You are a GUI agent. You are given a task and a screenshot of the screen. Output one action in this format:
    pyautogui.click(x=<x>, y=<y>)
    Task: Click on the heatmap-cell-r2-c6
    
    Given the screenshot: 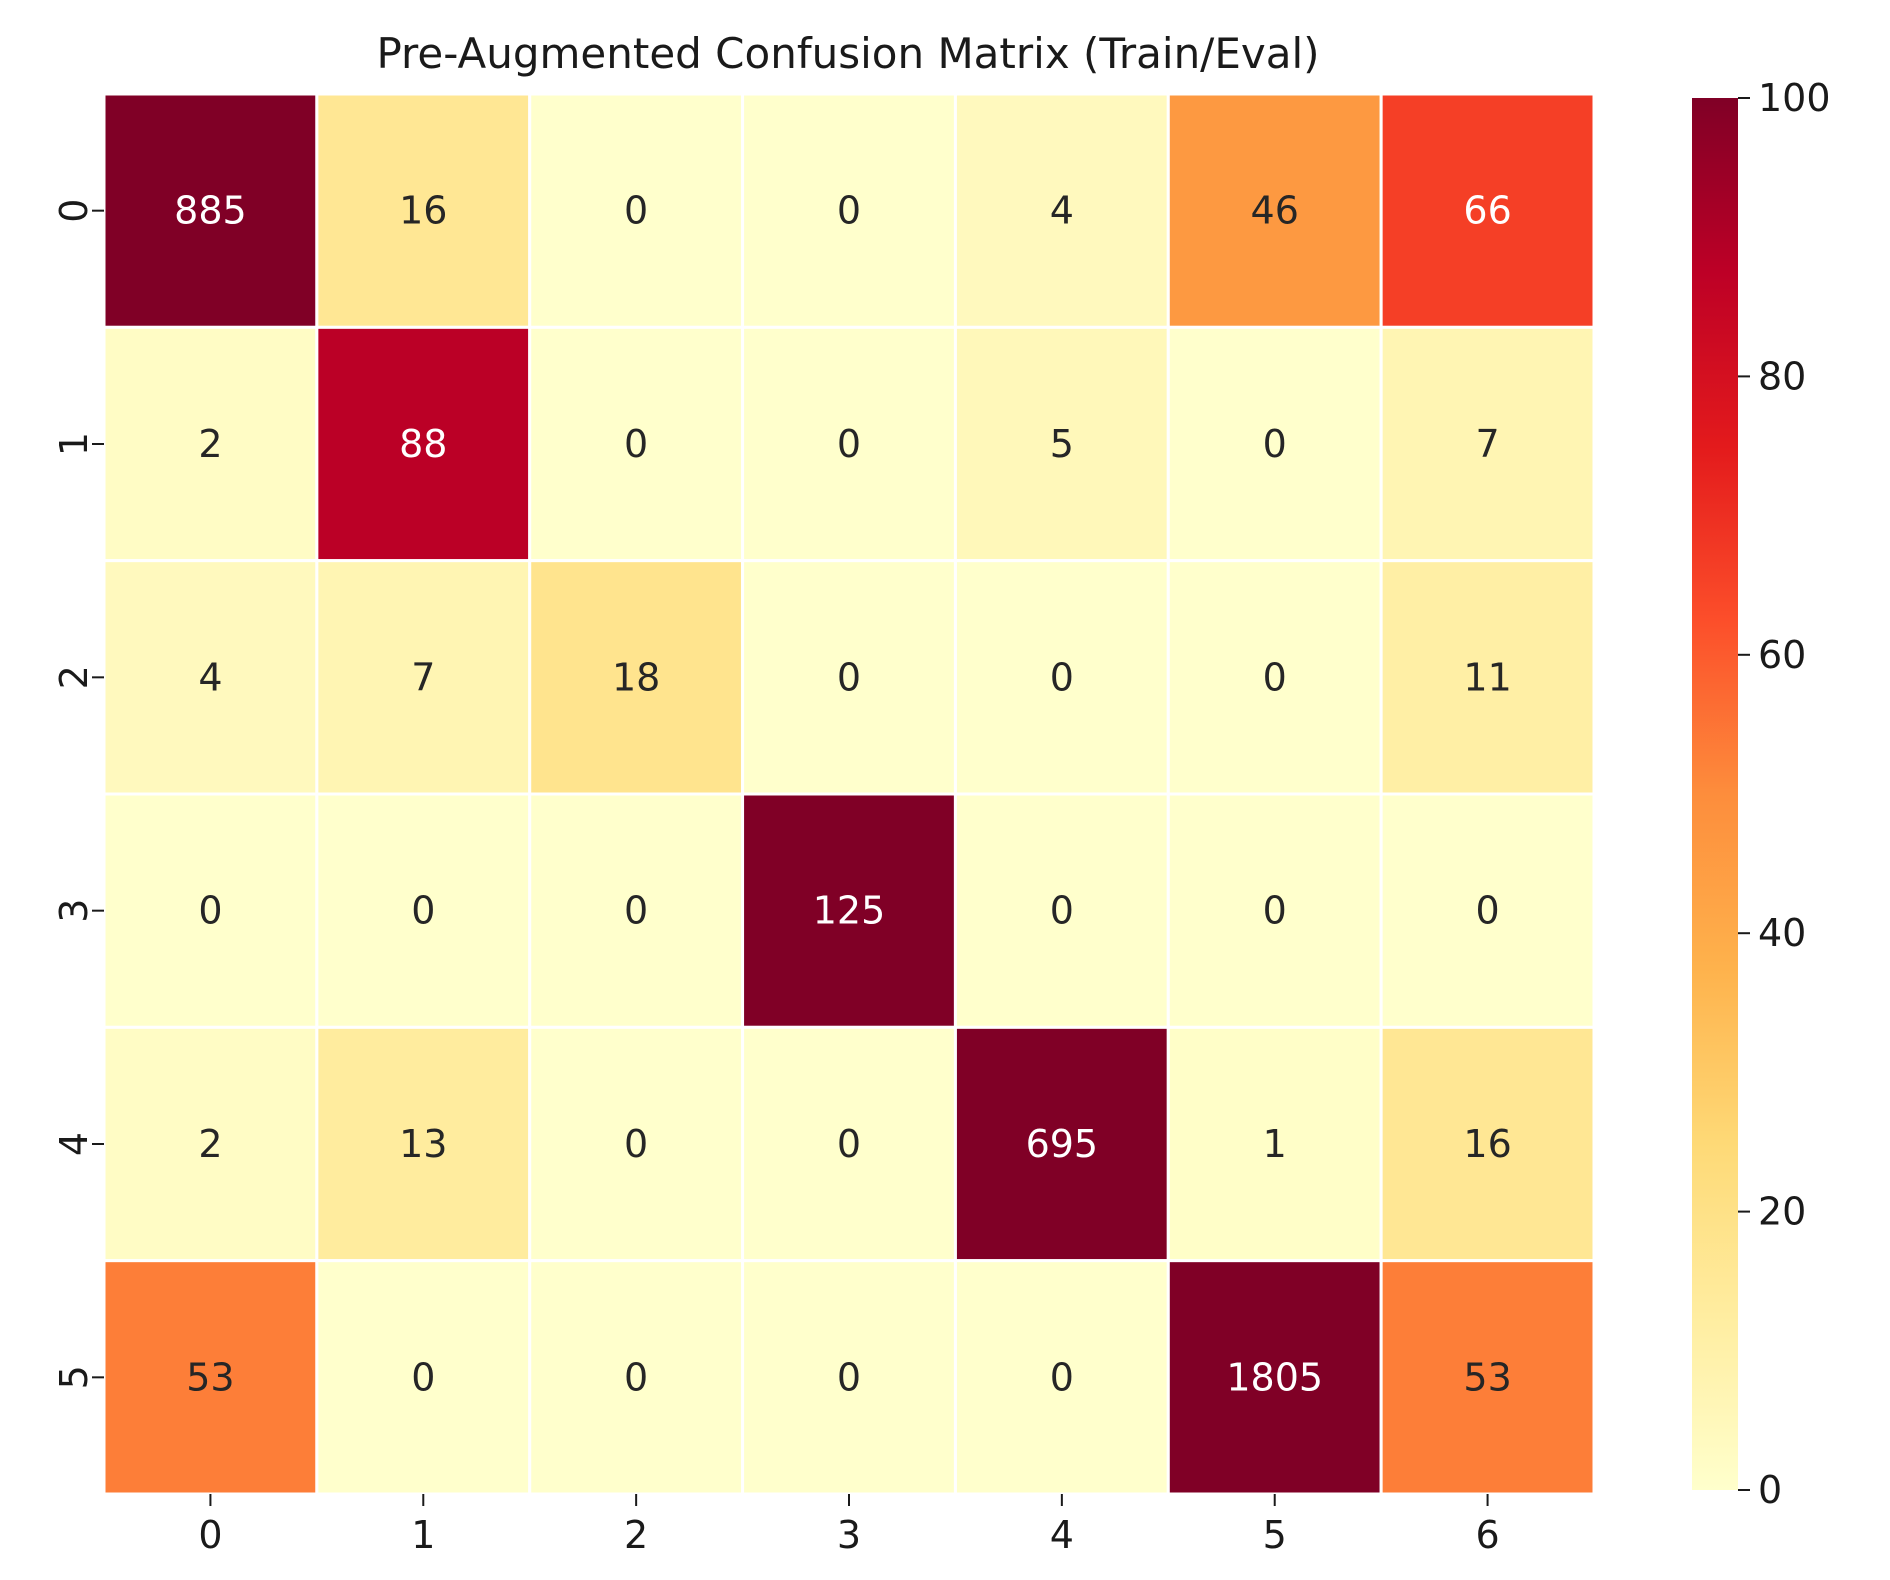 What is the action you would take?
    pyautogui.click(x=1487, y=677)
    